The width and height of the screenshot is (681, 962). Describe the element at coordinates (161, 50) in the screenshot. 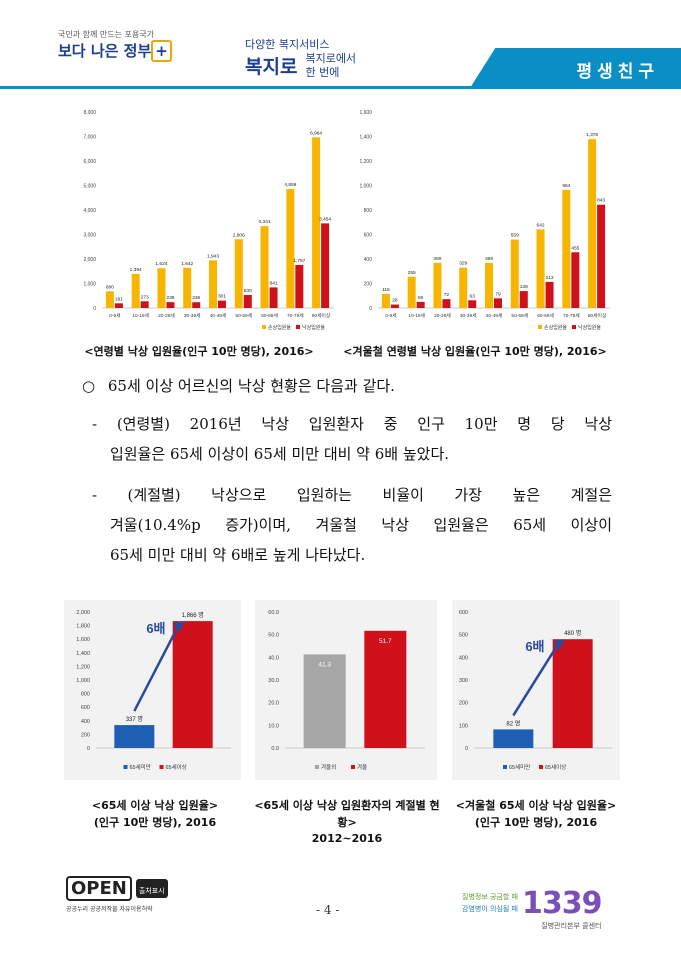

I see `plus-icon: +` at that location.